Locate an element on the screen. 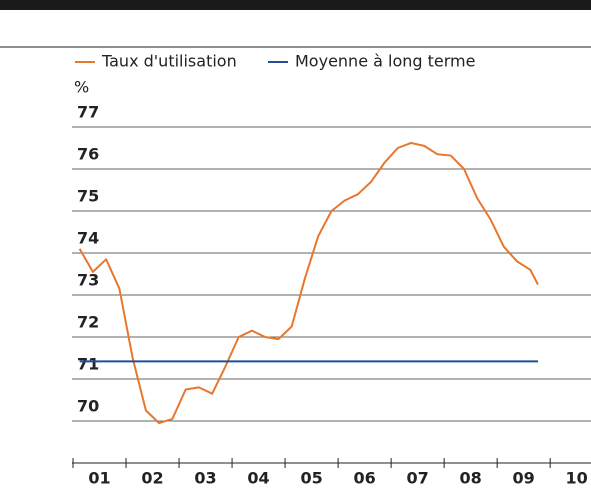  header-bar is located at coordinates (295, 5).